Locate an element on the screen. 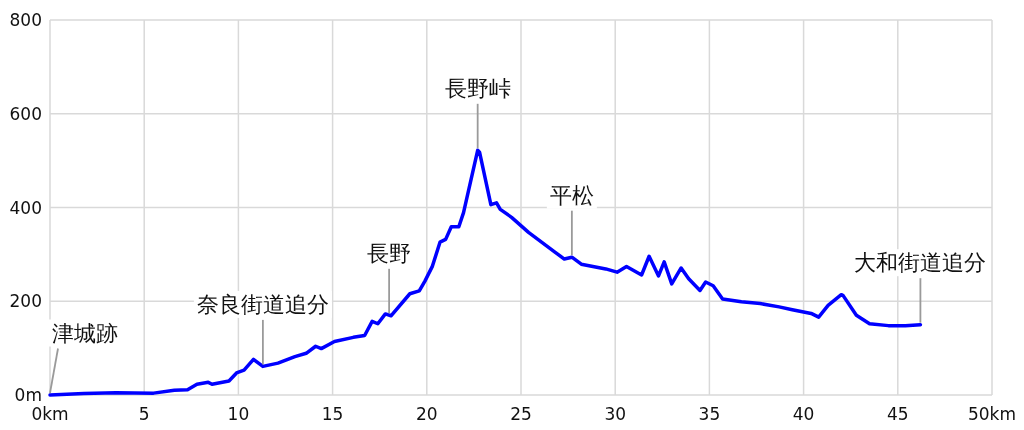 Image resolution: width=1024 pixels, height=430 pixels. x-tick-label: 50km is located at coordinates (992, 414).